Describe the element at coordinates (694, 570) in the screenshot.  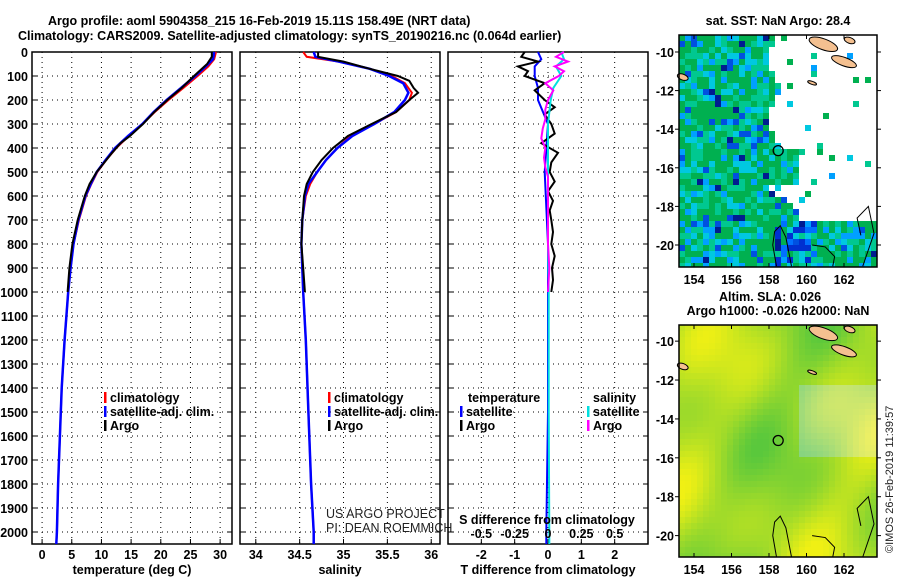
I see `lon-tick-label: 154` at that location.